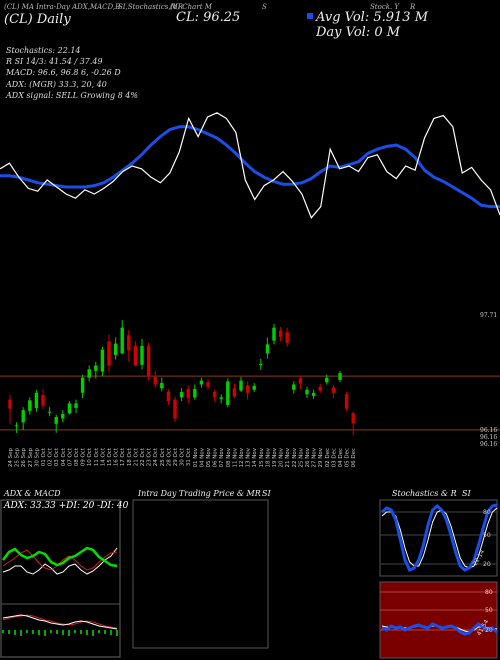 The height and width of the screenshot is (660, 500). What do you see at coordinates (250, 167) in the screenshot?
I see `moving-average-line` at bounding box center [250, 167].